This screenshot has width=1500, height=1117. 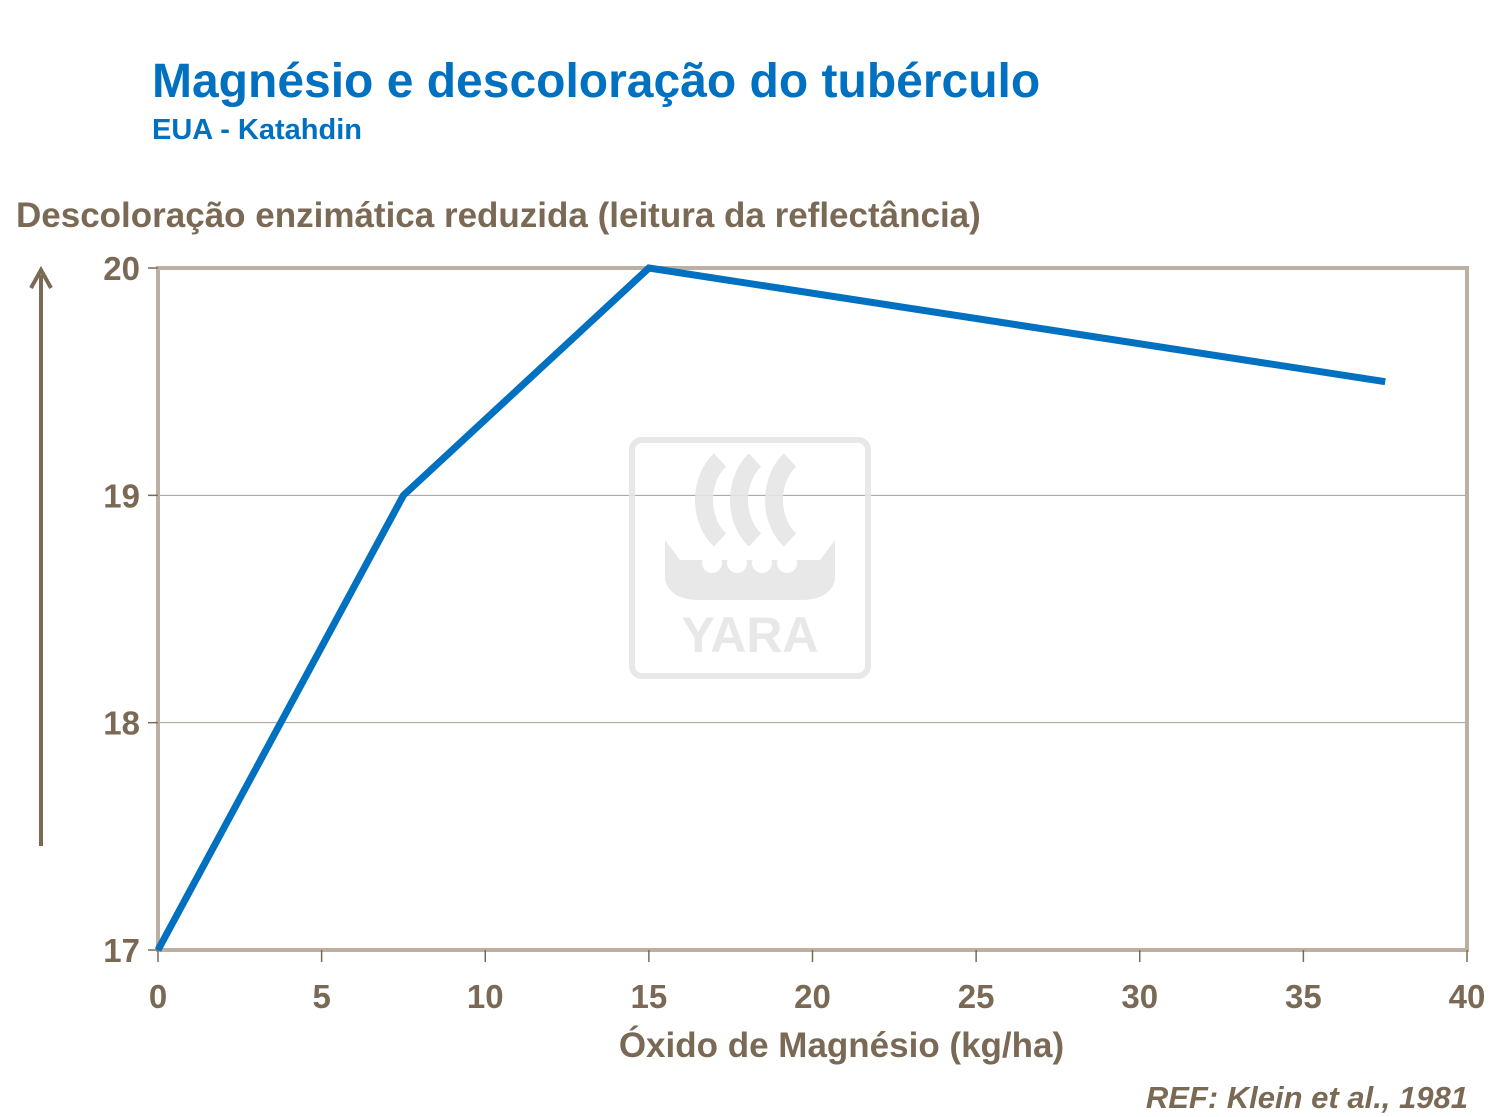 I want to click on x-tick-label: 15, so click(x=649, y=996).